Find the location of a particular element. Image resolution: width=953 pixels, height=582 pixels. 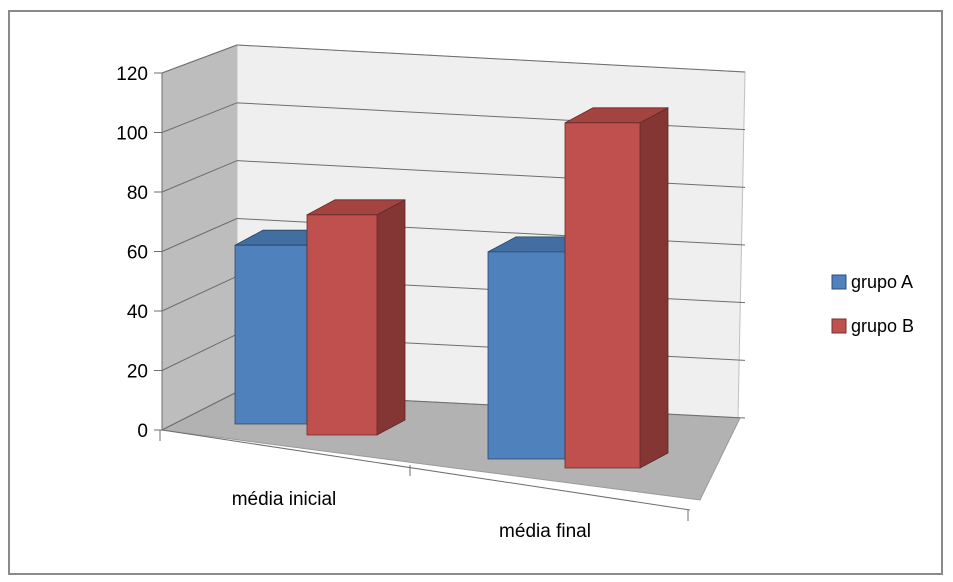

legend: grupo A grupo B is located at coordinates (873, 304).